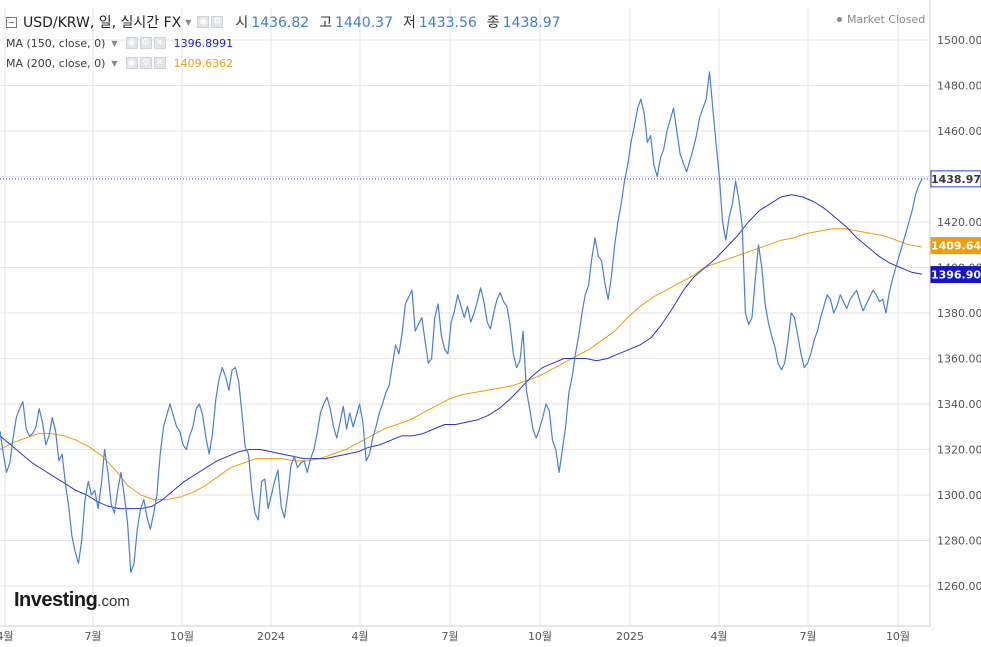 This screenshot has width=981, height=647. What do you see at coordinates (119, 43) in the screenshot?
I see `ma150-legend: MA (150, close, 0) ▼ ◉ ⚙ ✕ 1396.8991` at bounding box center [119, 43].